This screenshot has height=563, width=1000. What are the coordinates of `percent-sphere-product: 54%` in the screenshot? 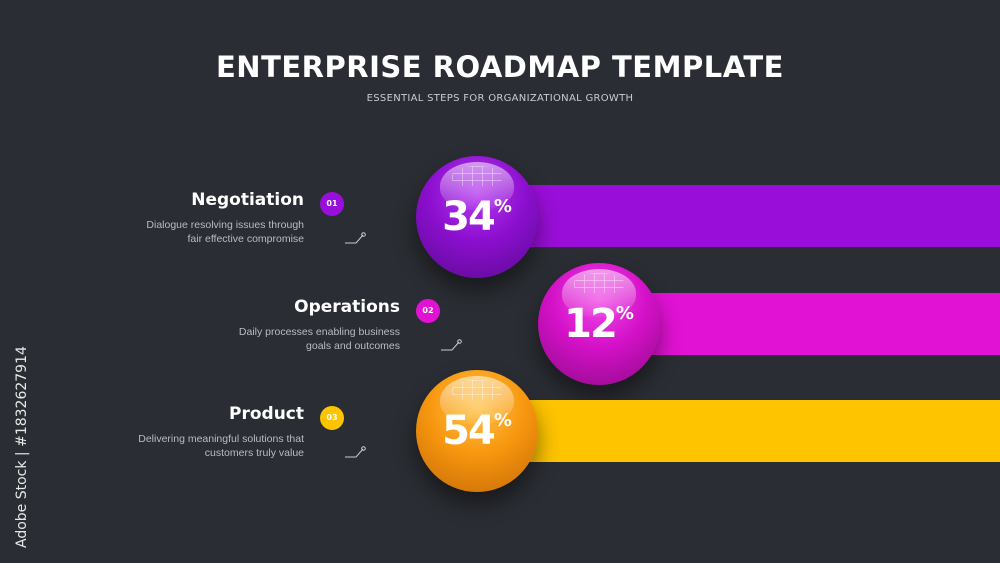 It's located at (477, 431).